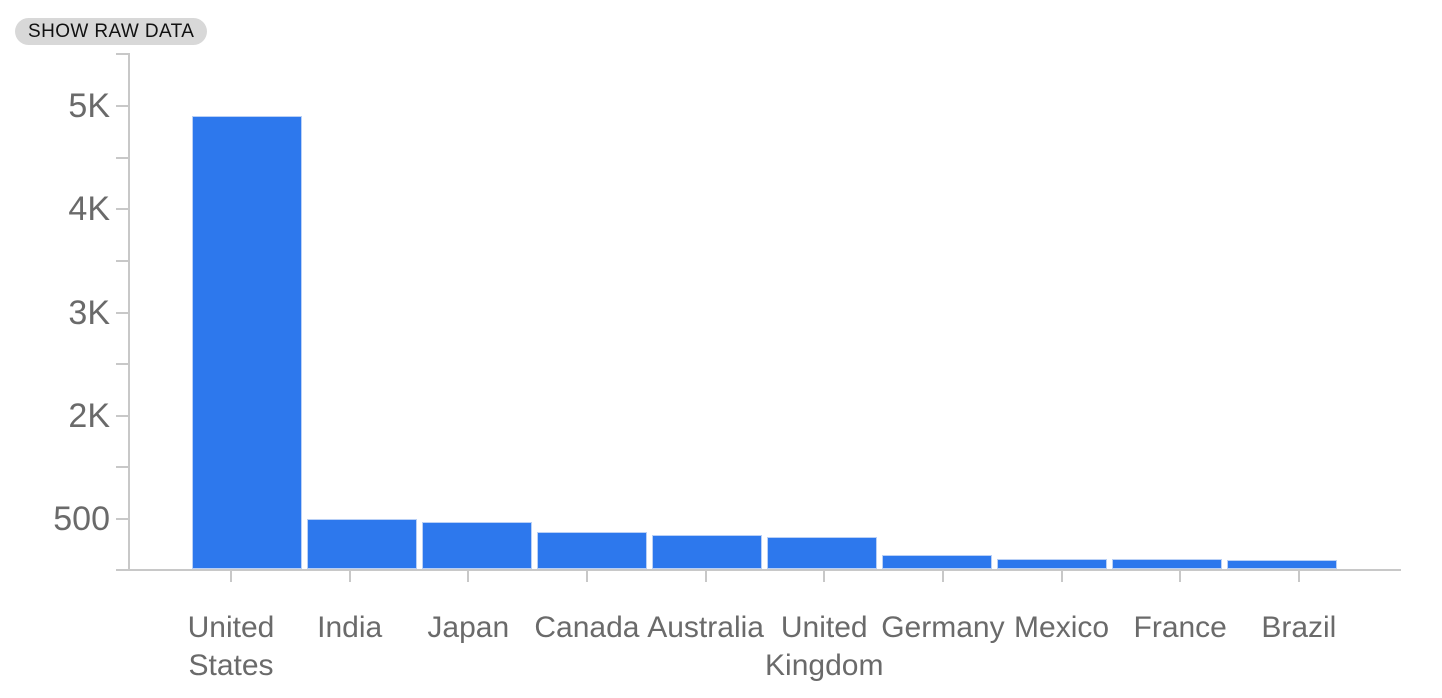  What do you see at coordinates (592, 550) in the screenshot?
I see `bar-canada` at bounding box center [592, 550].